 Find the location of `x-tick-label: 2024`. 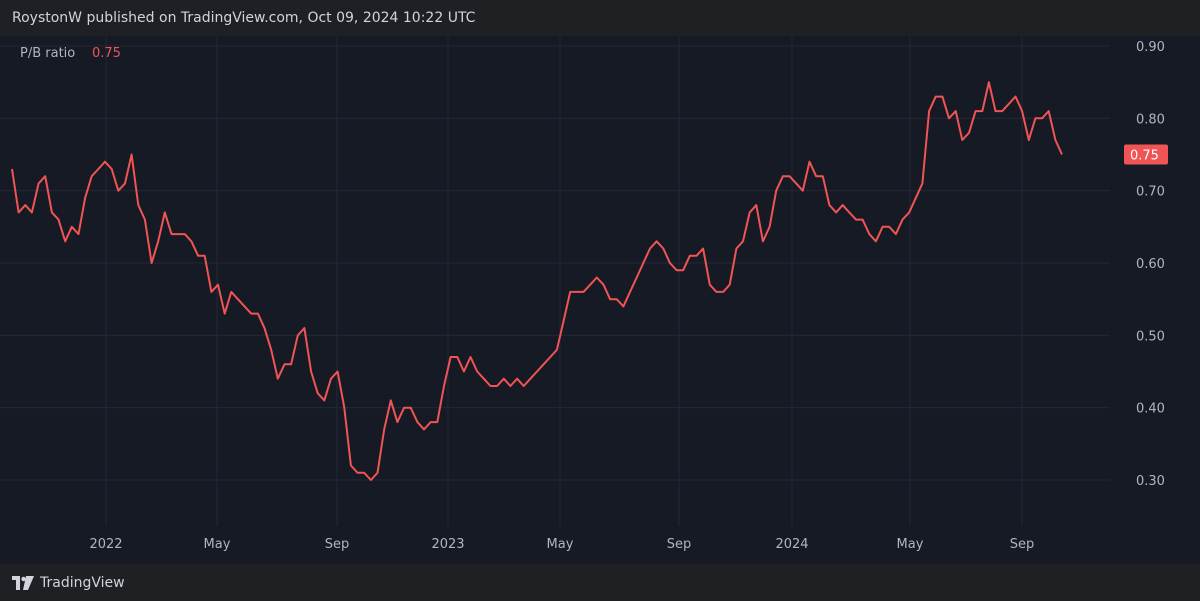

x-tick-label: 2024 is located at coordinates (791, 544).